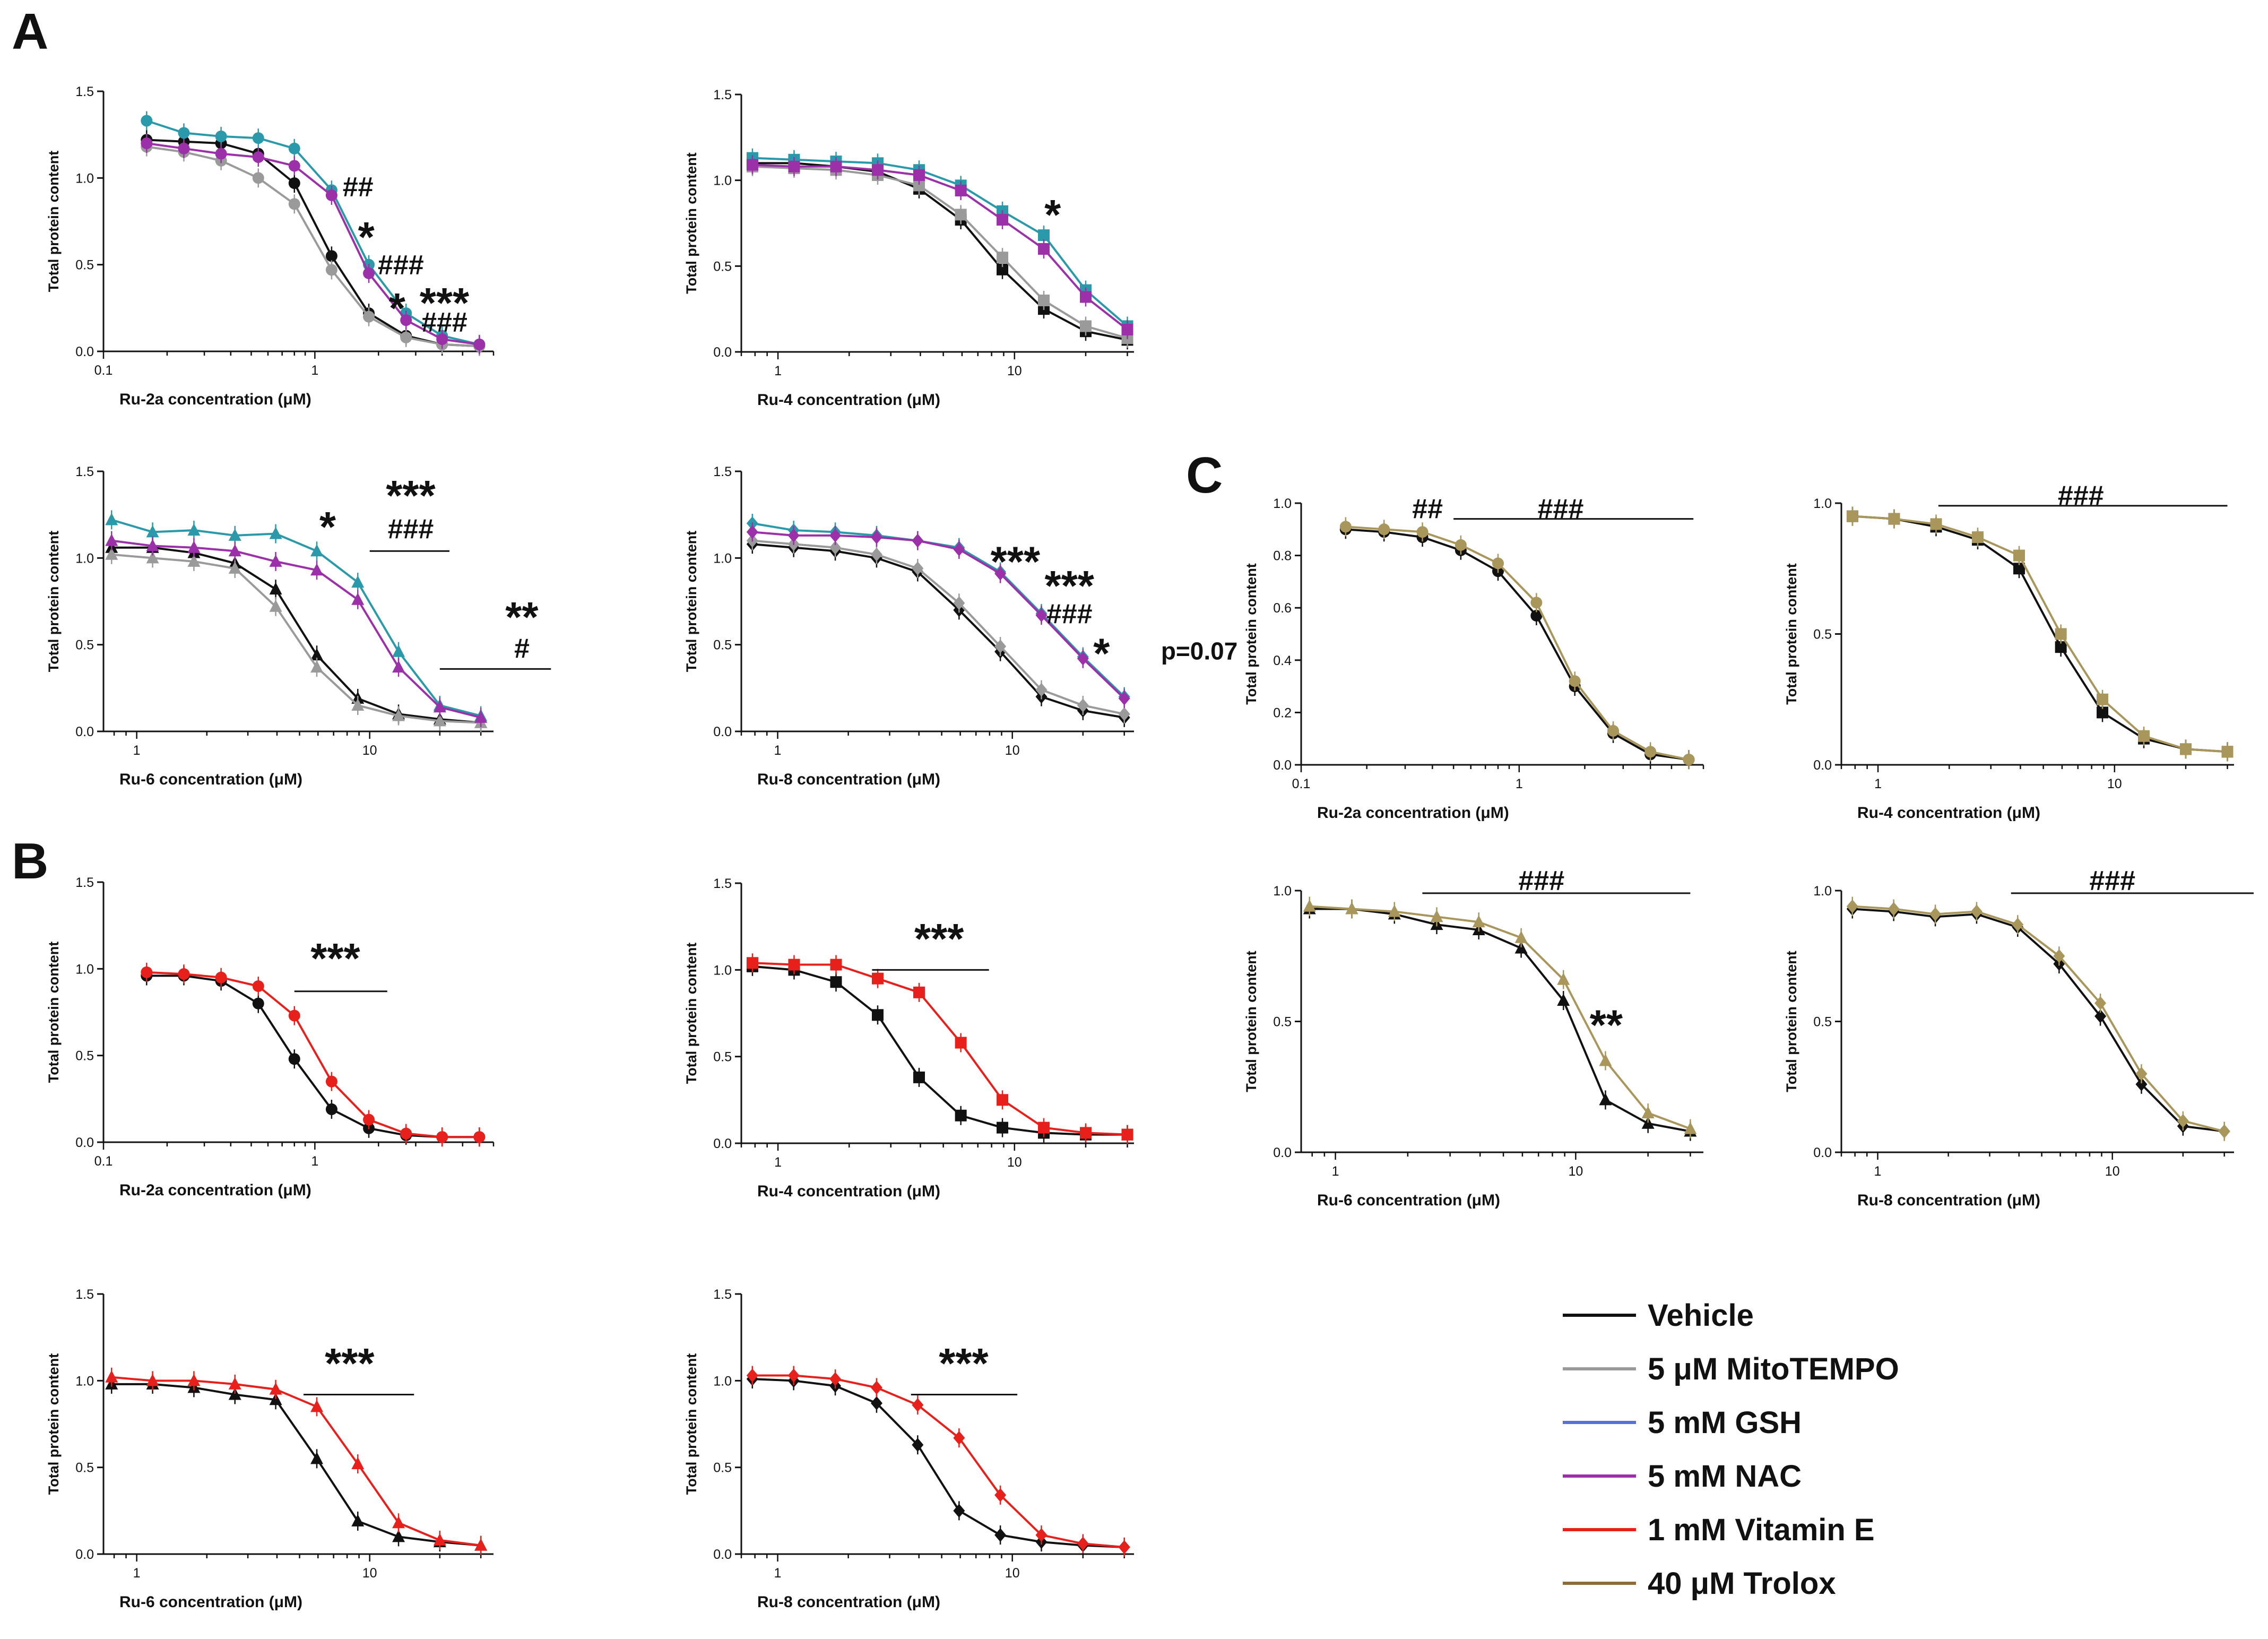  I want to click on series-5-mm-gsh, so click(939, 242).